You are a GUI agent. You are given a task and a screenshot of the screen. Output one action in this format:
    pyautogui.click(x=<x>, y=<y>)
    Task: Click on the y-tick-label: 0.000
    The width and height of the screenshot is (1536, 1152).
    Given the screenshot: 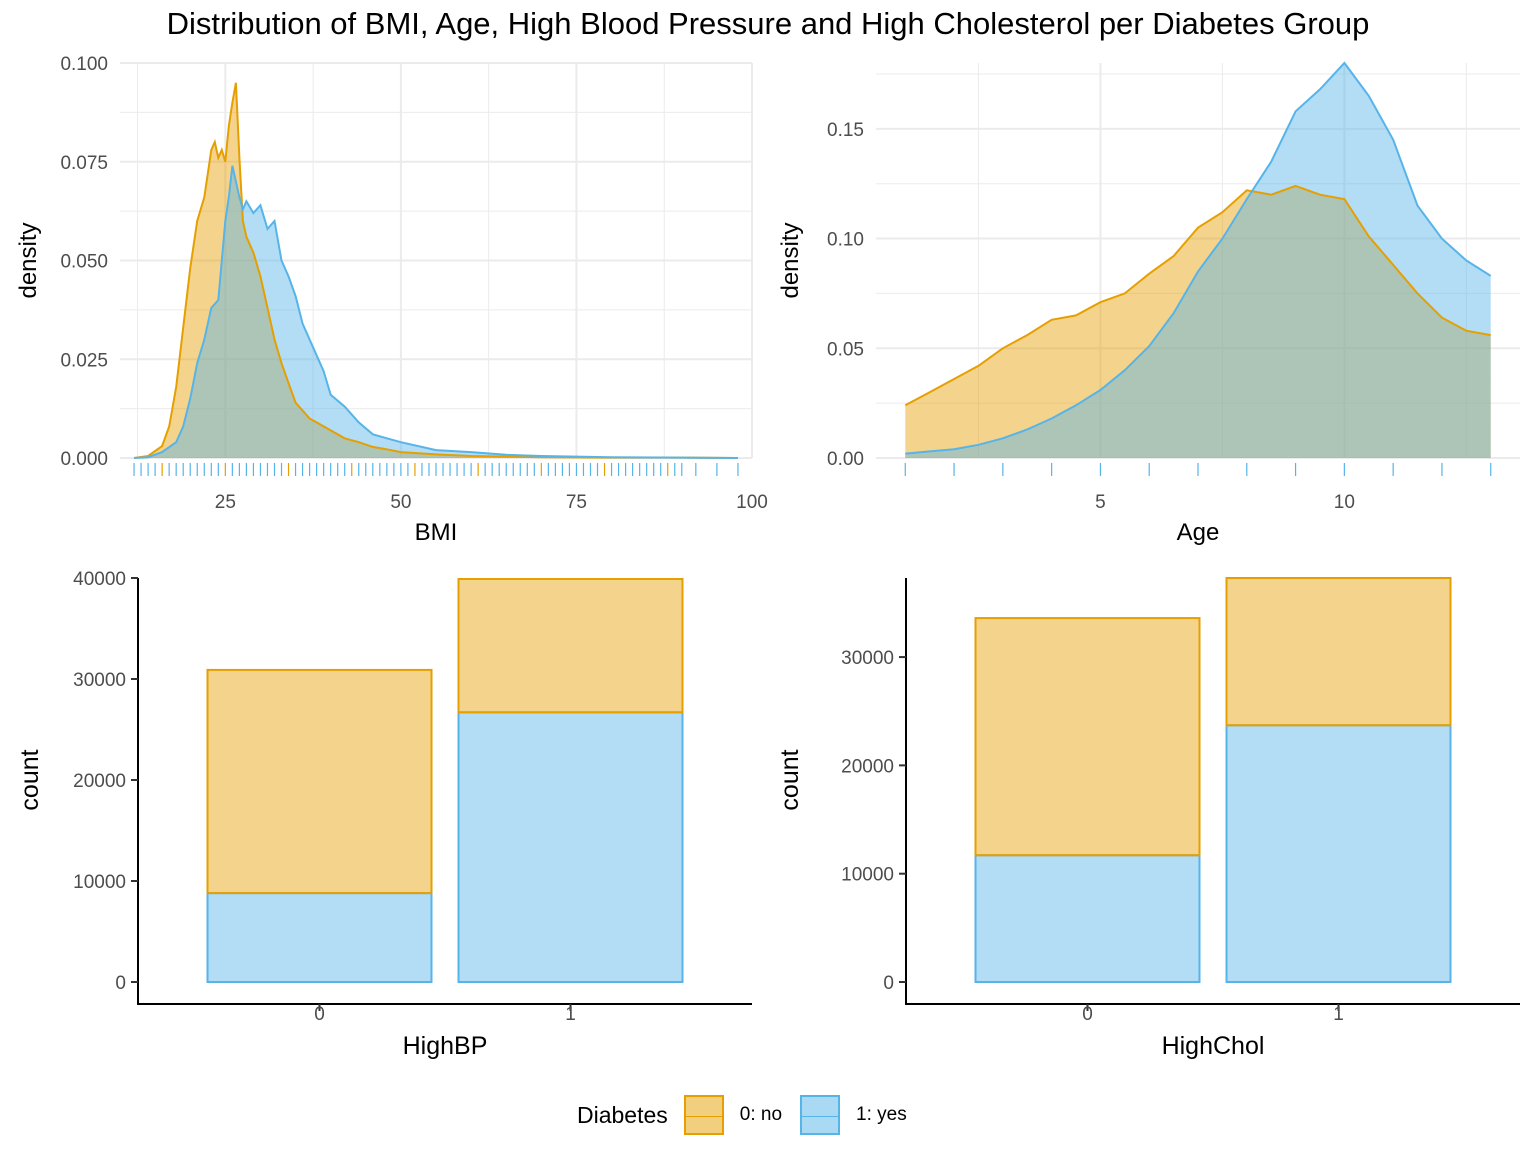 What is the action you would take?
    pyautogui.click(x=84, y=459)
    